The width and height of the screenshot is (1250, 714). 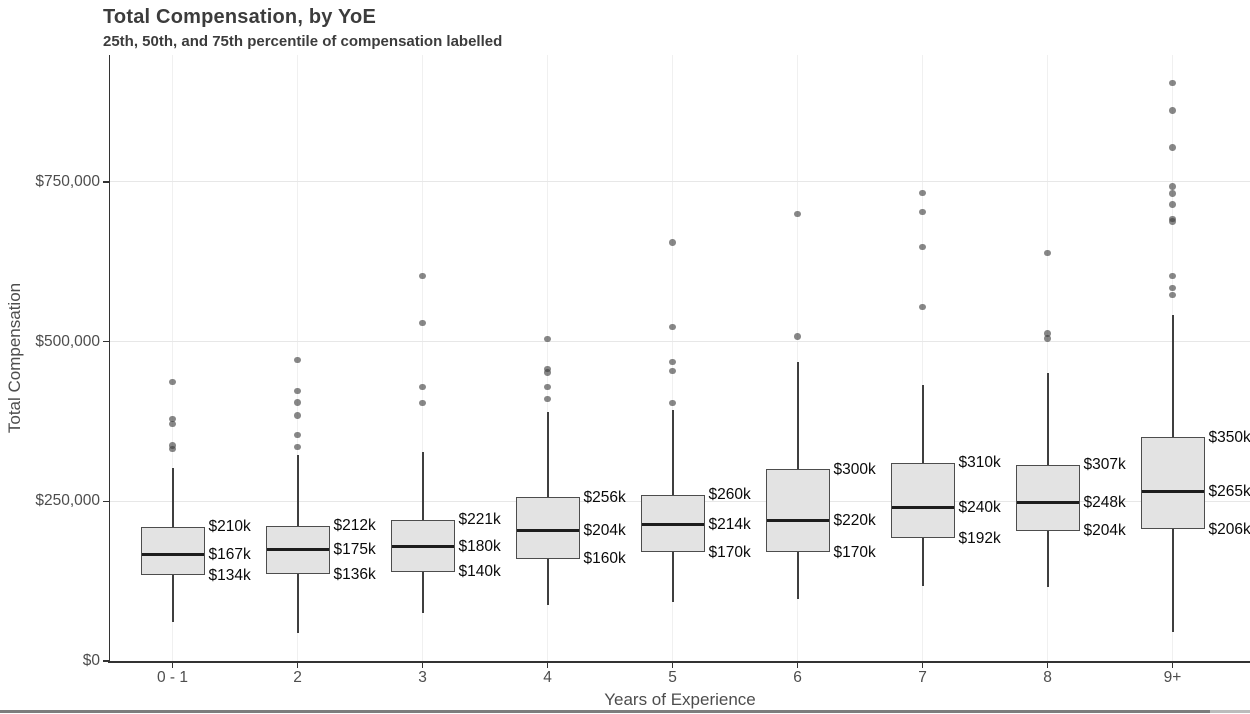 I want to click on percentile-label: $265k, so click(x=1229, y=492).